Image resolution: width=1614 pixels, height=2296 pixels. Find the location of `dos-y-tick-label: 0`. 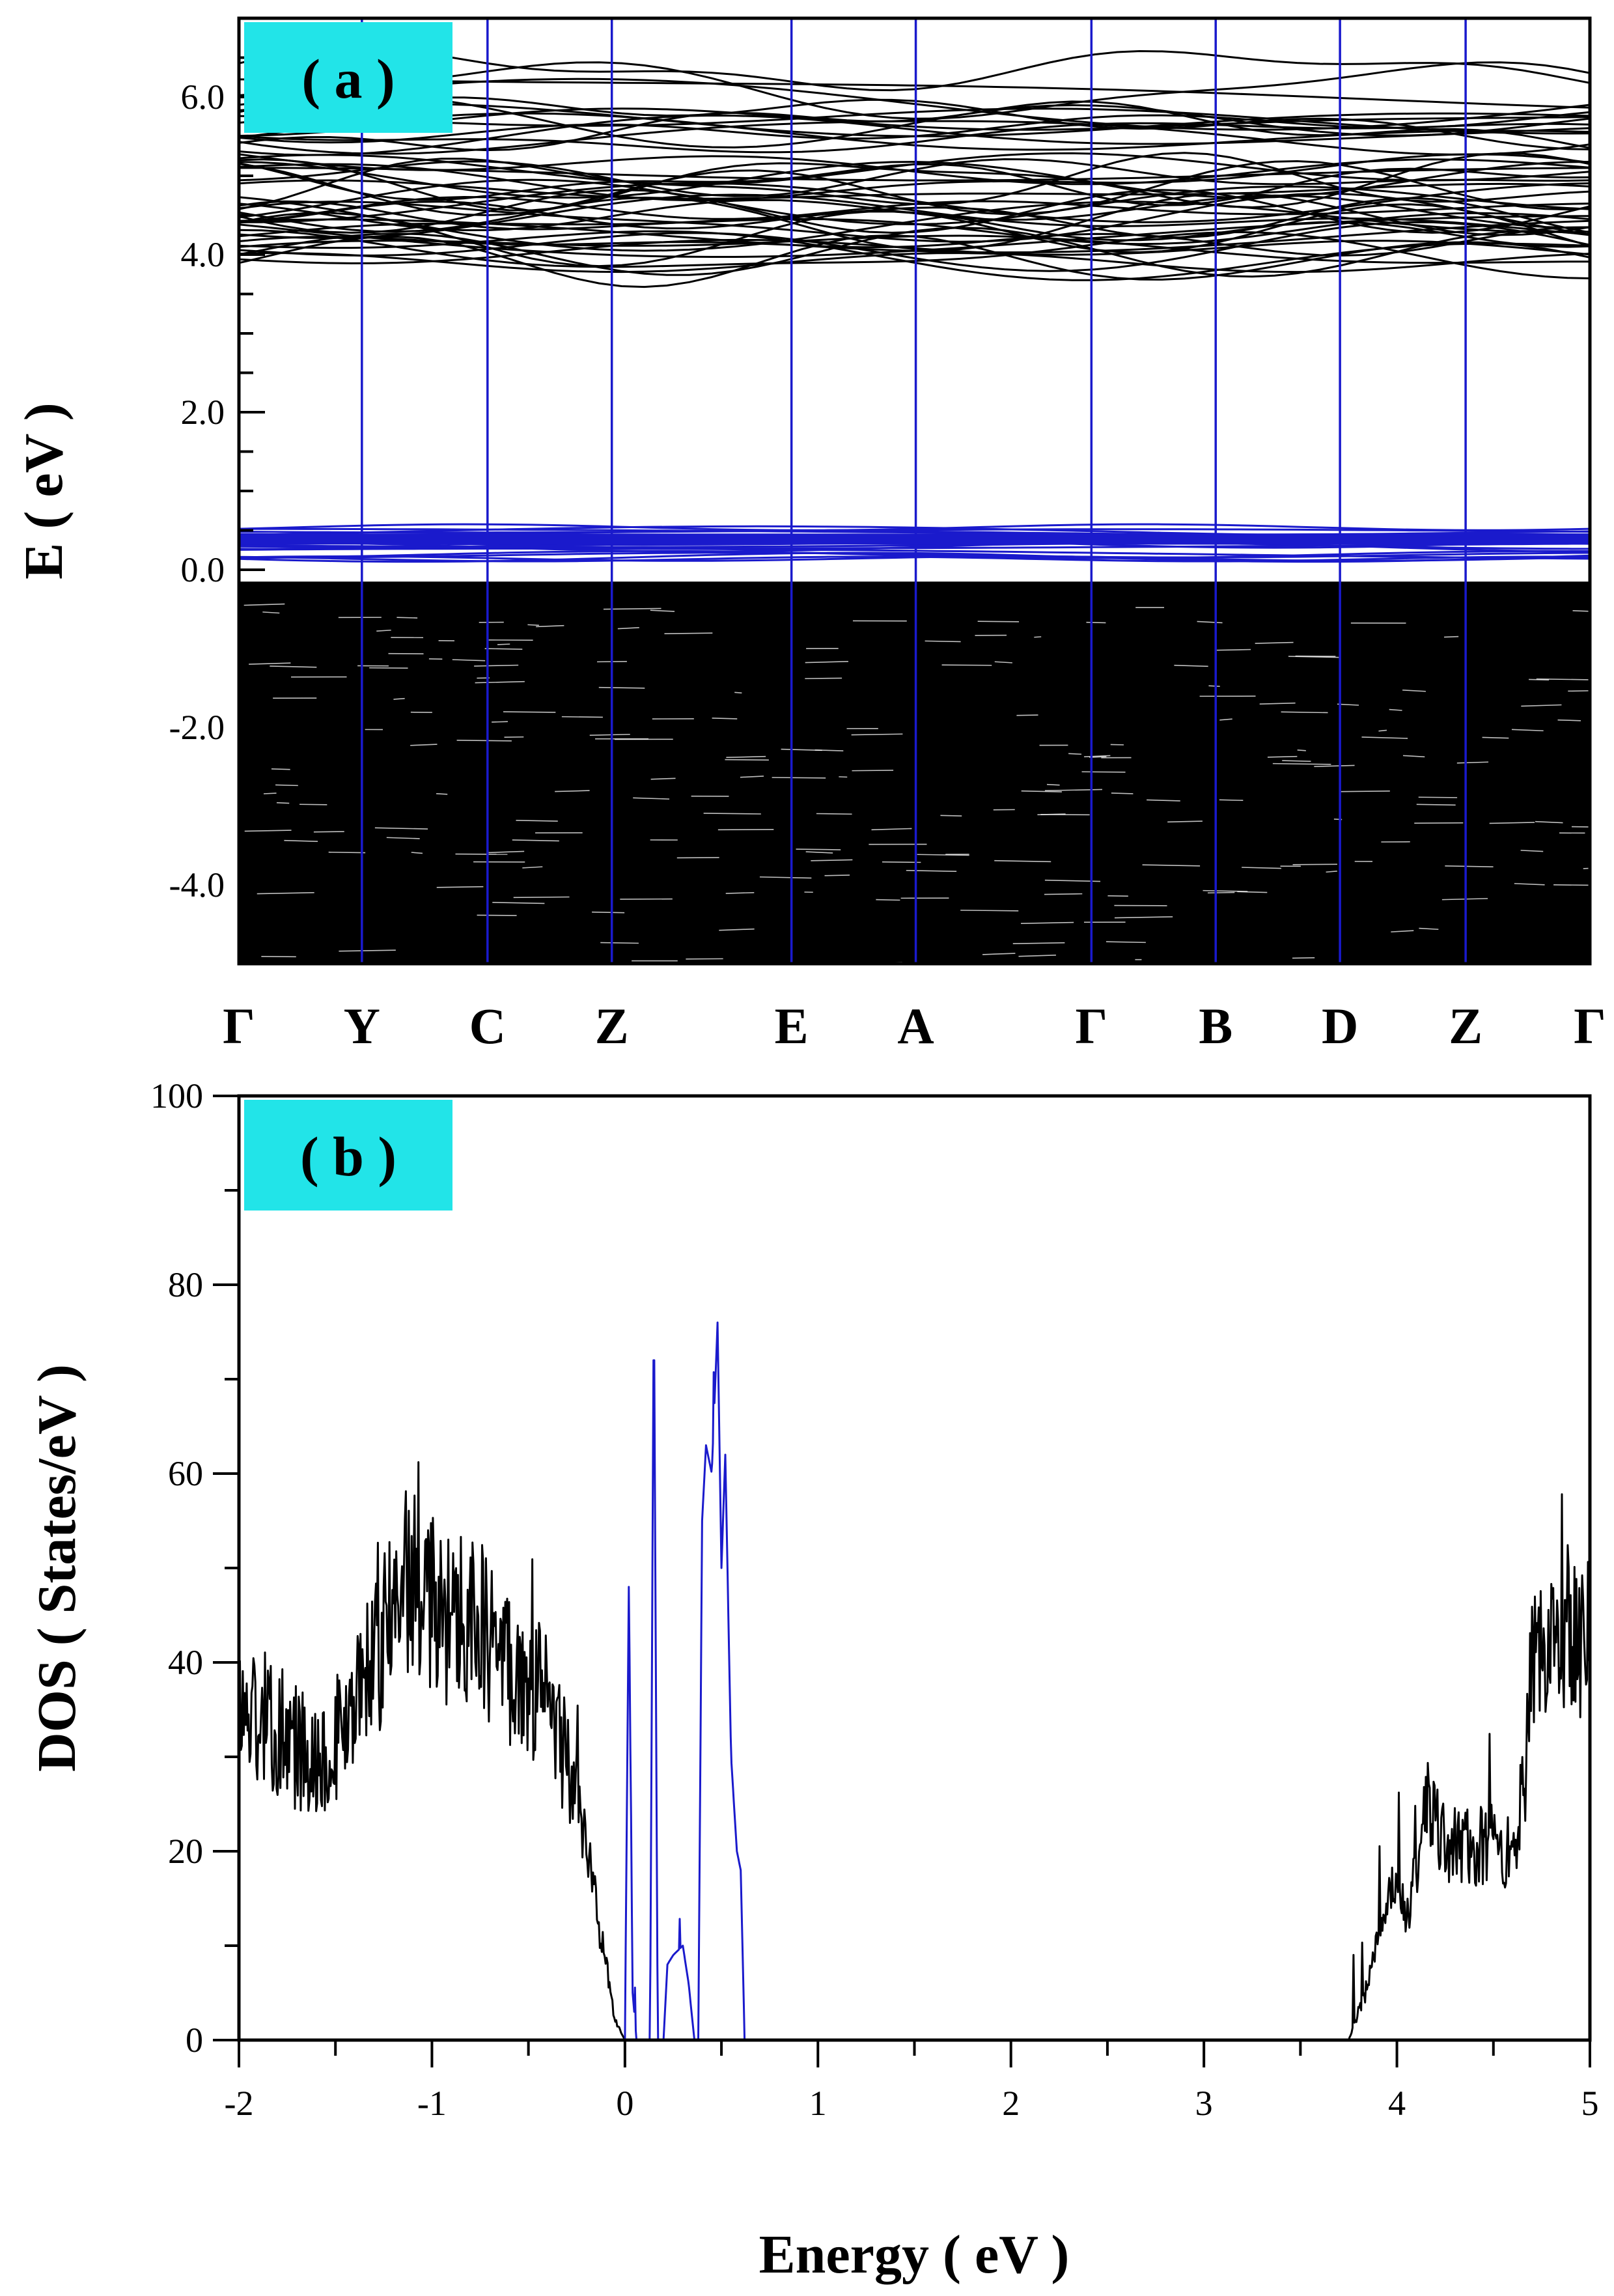

dos-y-tick-label: 0 is located at coordinates (194, 2041).